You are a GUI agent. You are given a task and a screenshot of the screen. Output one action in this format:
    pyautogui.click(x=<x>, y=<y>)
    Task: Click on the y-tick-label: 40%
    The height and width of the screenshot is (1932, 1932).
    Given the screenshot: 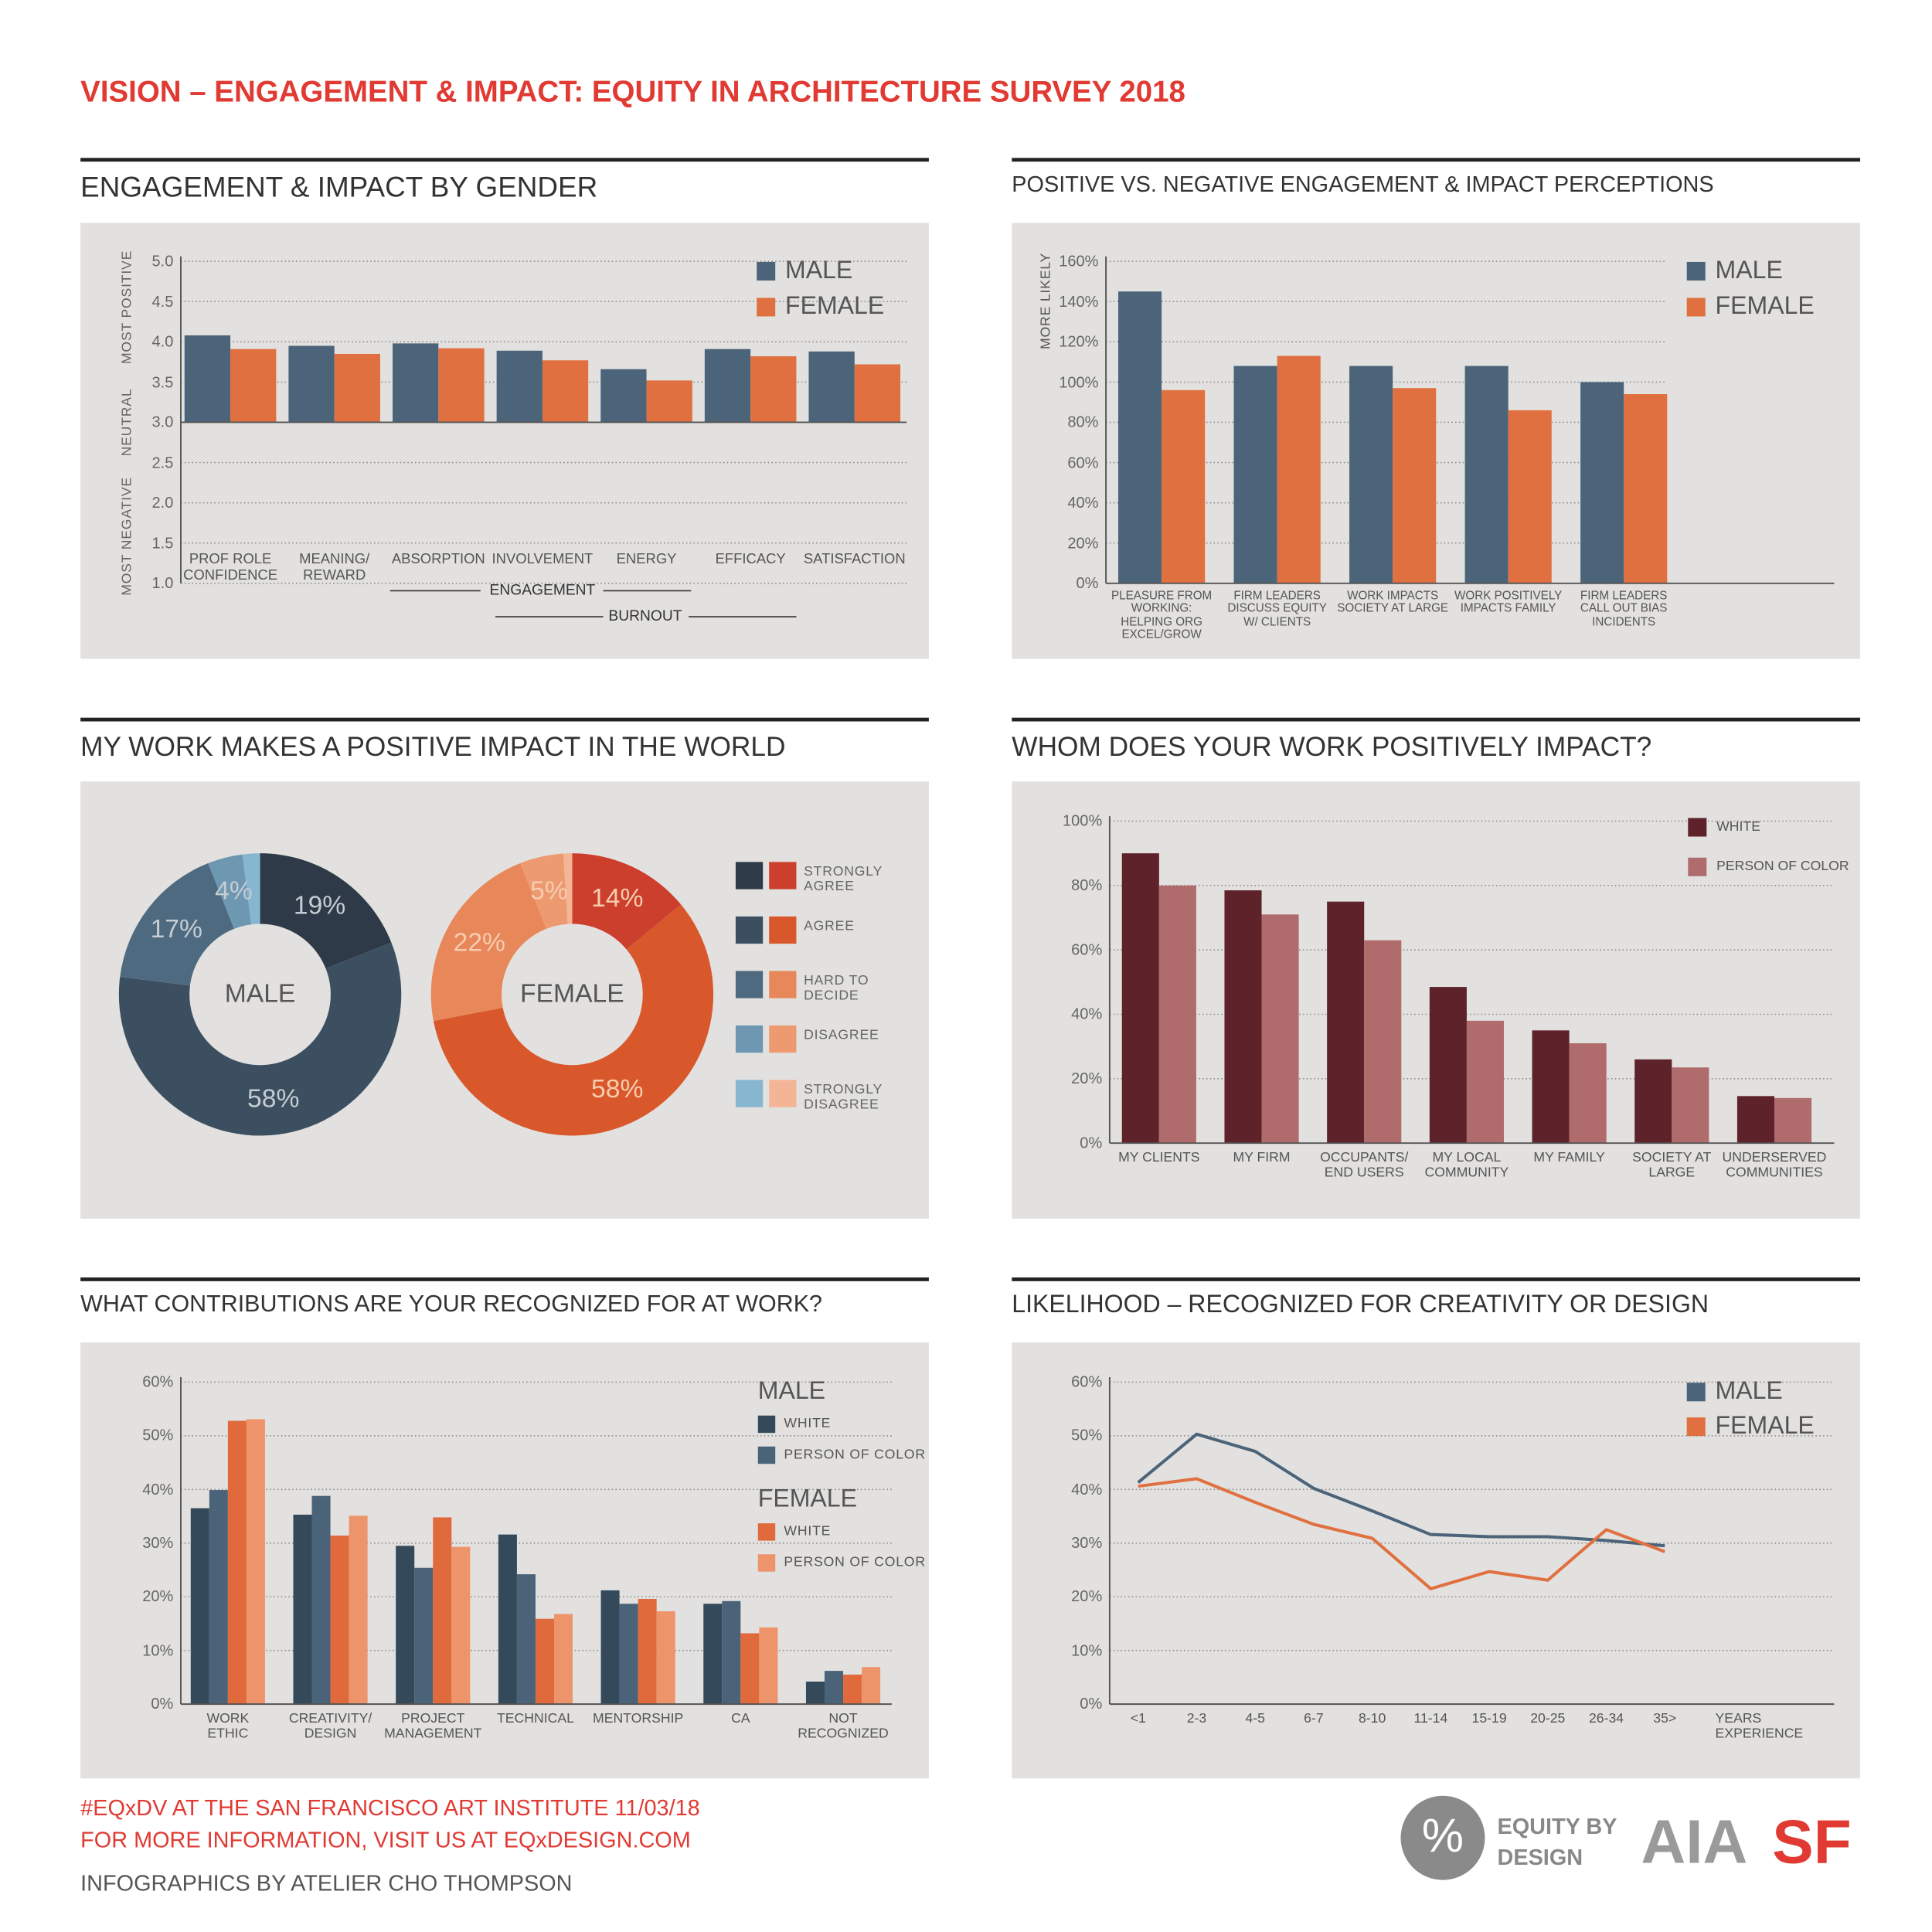 What is the action you would take?
    pyautogui.click(x=1087, y=1014)
    